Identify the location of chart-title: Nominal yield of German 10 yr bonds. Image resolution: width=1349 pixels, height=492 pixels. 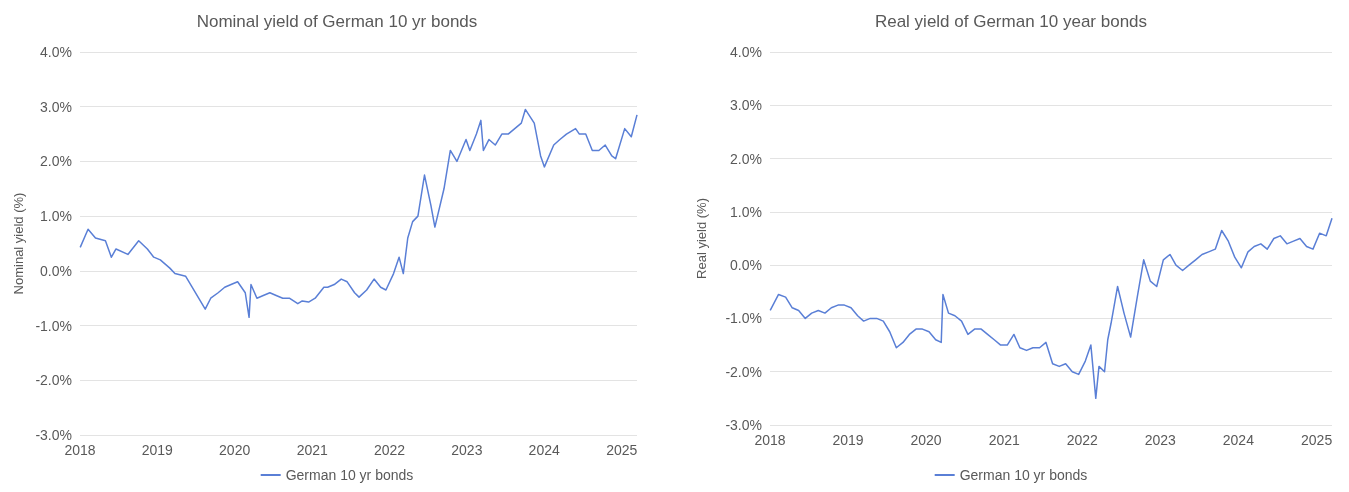
(337, 21).